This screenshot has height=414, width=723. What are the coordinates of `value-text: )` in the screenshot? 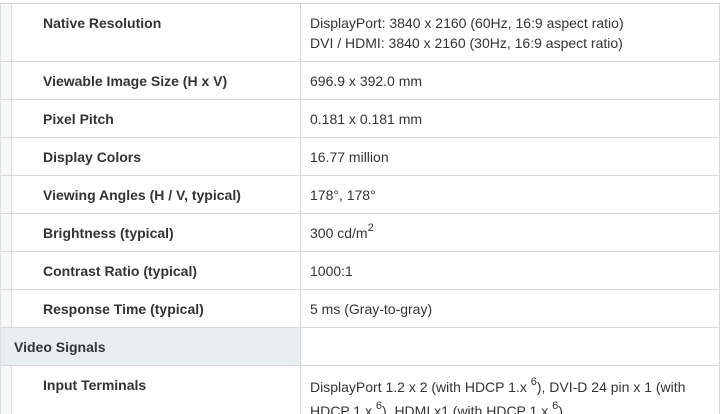 It's located at (560, 408).